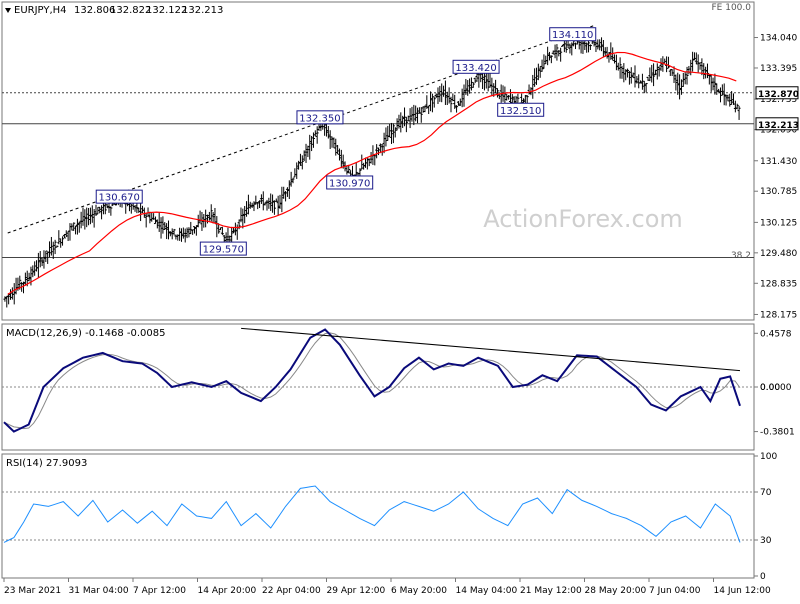  I want to click on annotation-label: 129.570, so click(223, 250).